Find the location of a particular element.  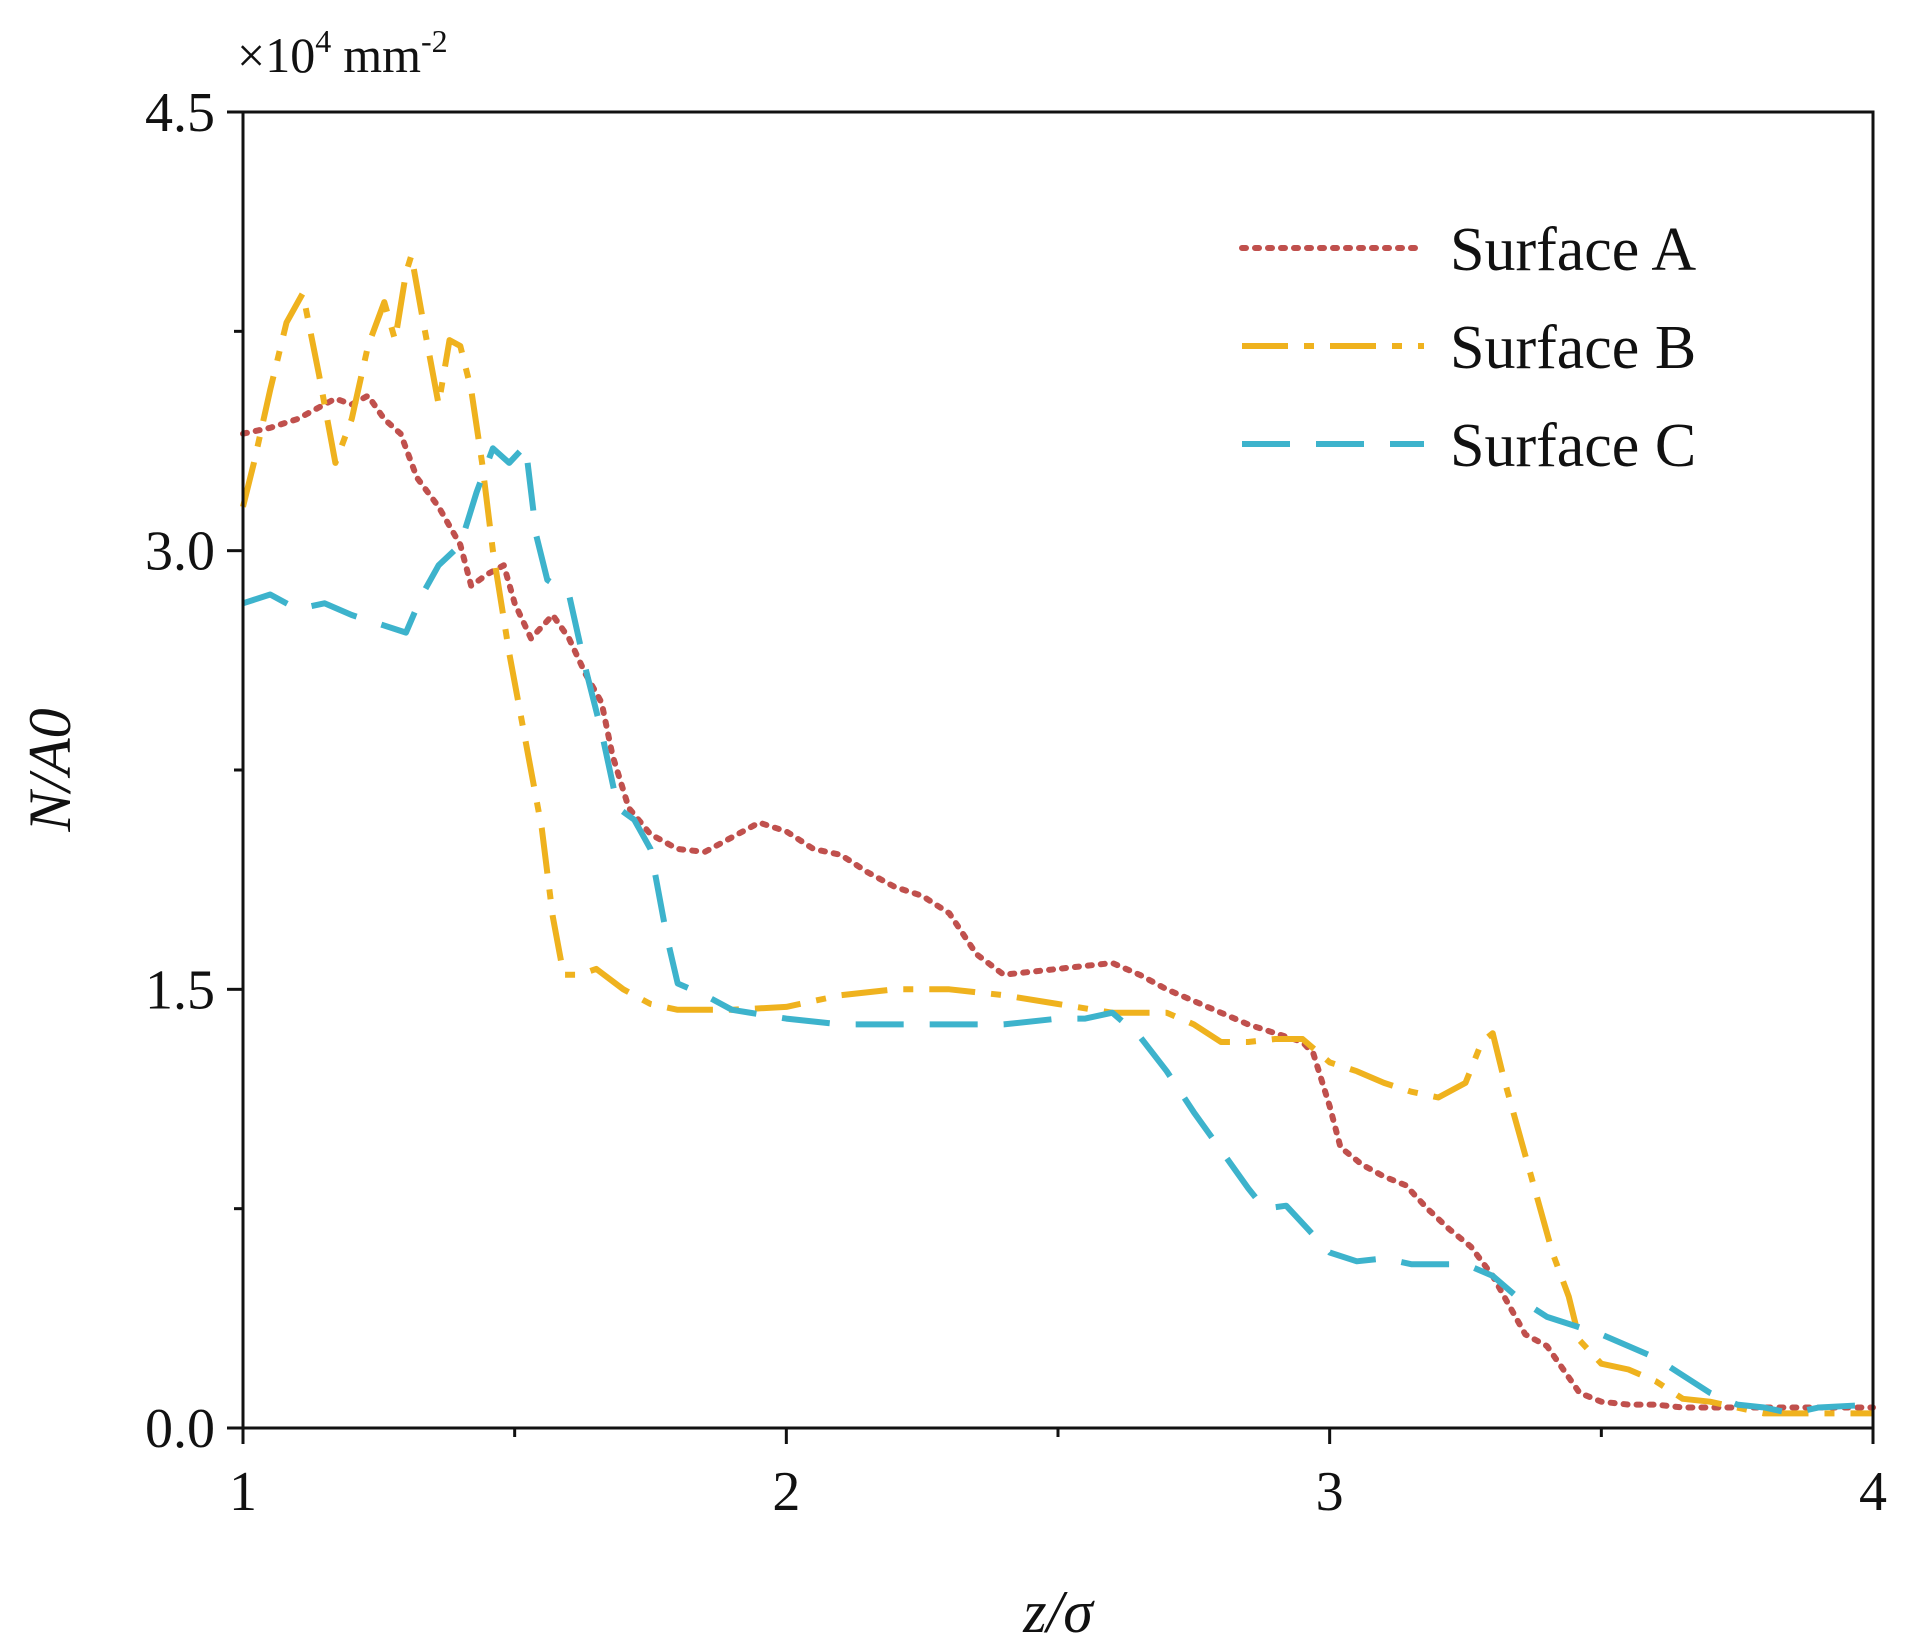

y-axis-label: N/A0 is located at coordinates (50, 770).